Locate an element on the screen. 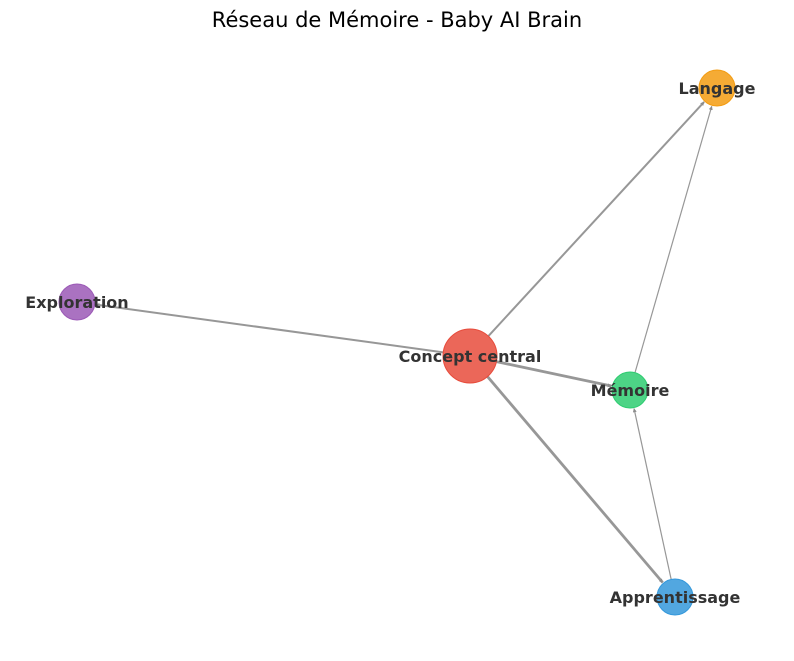 Image resolution: width=794 pixels, height=661 pixels. node-memoire is located at coordinates (630, 390).